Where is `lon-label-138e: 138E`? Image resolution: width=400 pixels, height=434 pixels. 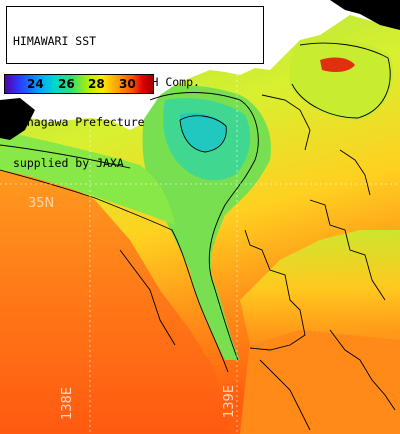
lon-label-138e: 138E is located at coordinates (67, 403).